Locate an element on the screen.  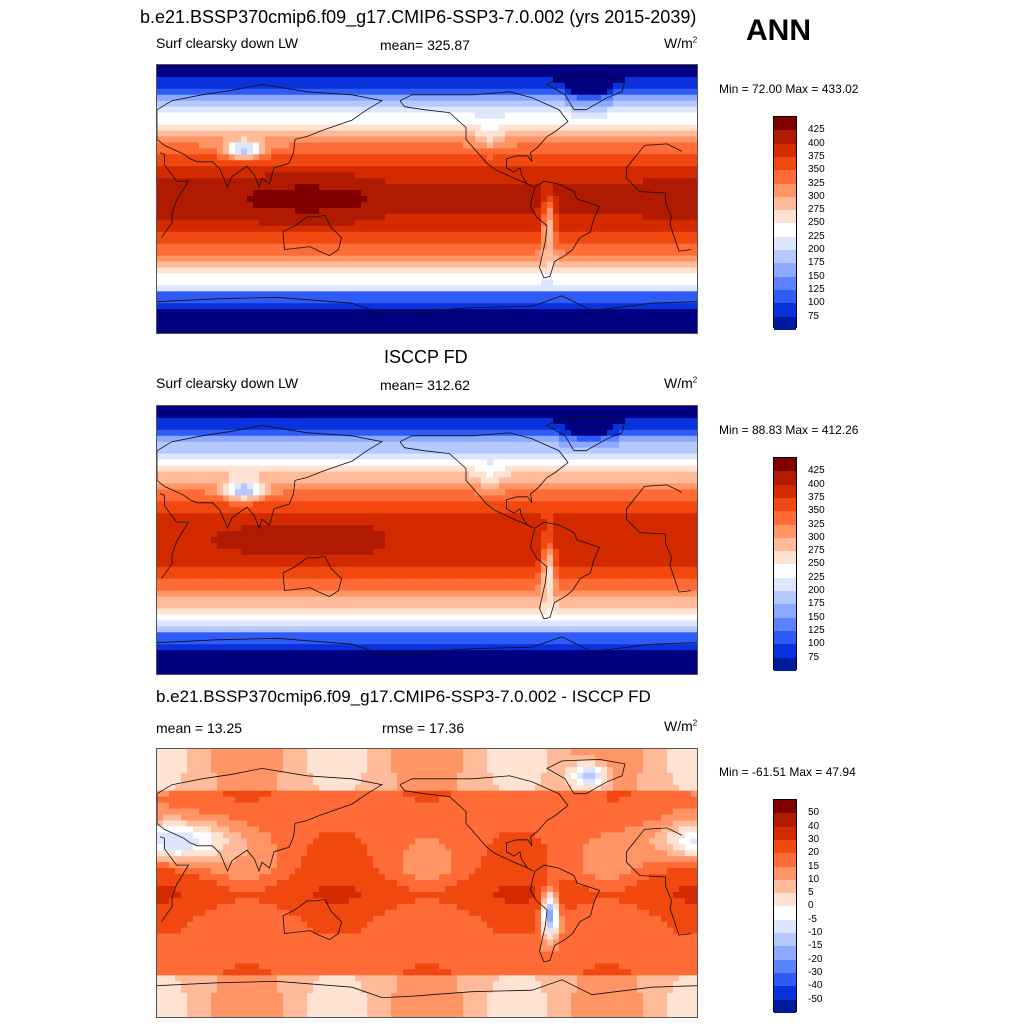
colorbar-tick-label: 375 is located at coordinates (816, 156).